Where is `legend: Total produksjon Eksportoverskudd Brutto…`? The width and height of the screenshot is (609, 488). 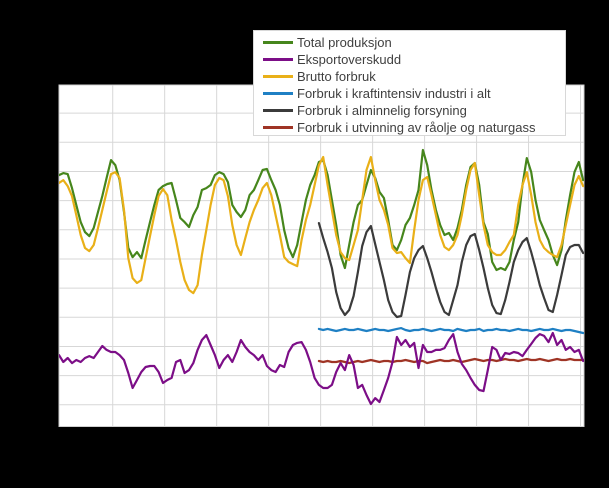
legend: Total produksjon Eksportoverskudd Brutto… is located at coordinates (409, 83).